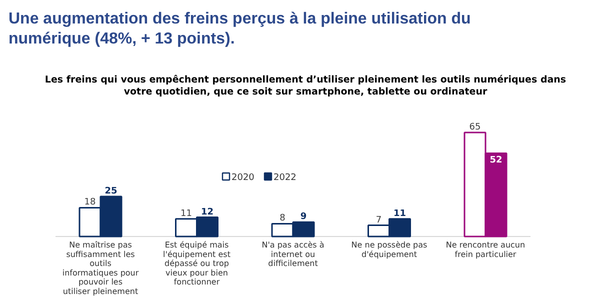  I want to click on chart-title: Une augmentation des freins perçus à la pleine utilisation du numérique (48%, + 13 points)., so click(239, 29).